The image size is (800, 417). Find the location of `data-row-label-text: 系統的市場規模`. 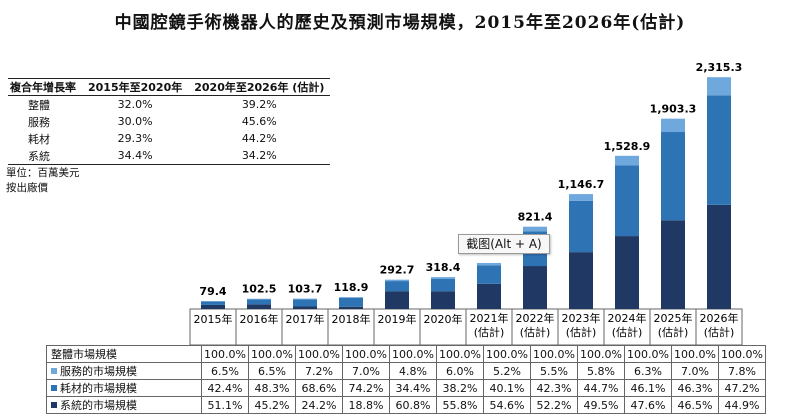

data-row-label-text: 系統的市場規模 is located at coordinates (98, 405).